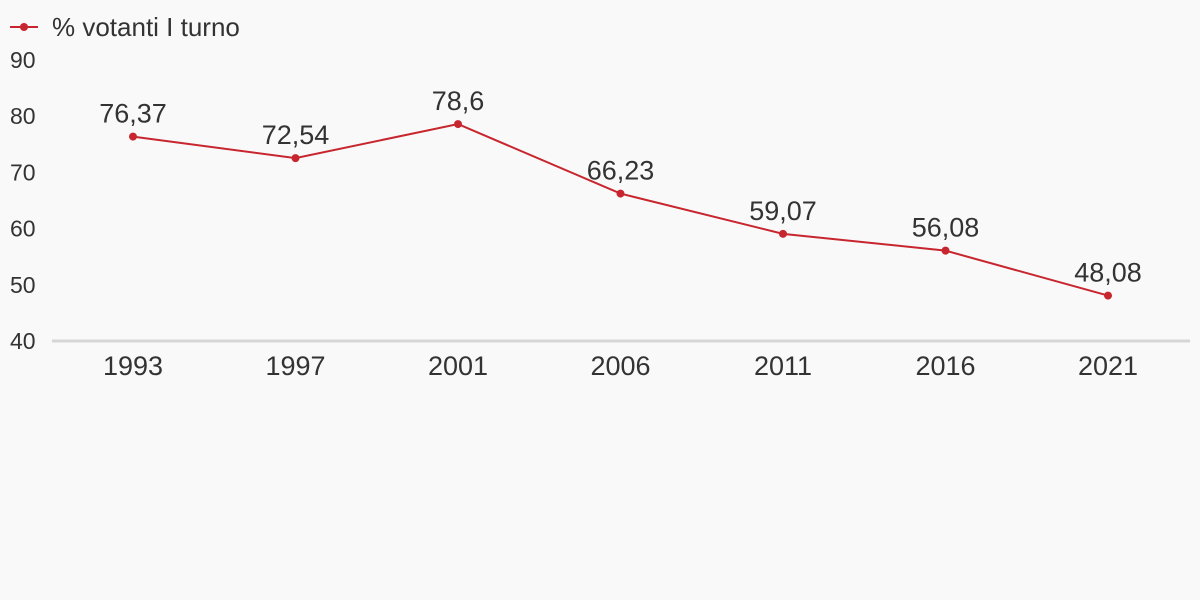 The height and width of the screenshot is (600, 1200). I want to click on y-tick-label: 70, so click(23, 172).